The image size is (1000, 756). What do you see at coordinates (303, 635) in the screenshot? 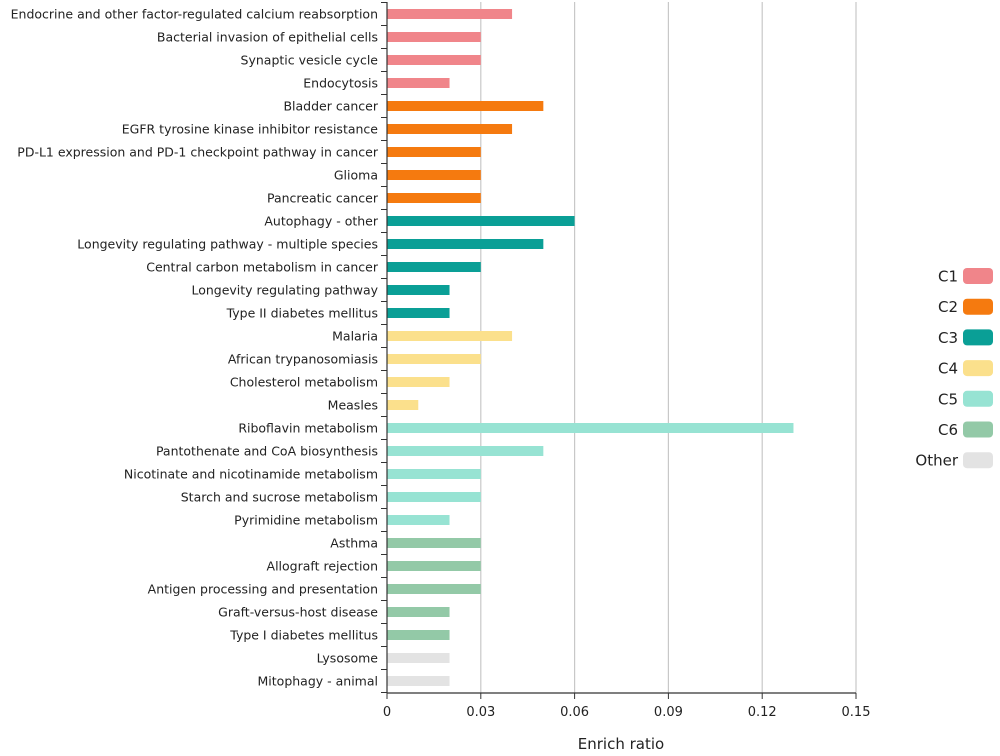
I see `category-label: Type I diabetes mellitus` at bounding box center [303, 635].